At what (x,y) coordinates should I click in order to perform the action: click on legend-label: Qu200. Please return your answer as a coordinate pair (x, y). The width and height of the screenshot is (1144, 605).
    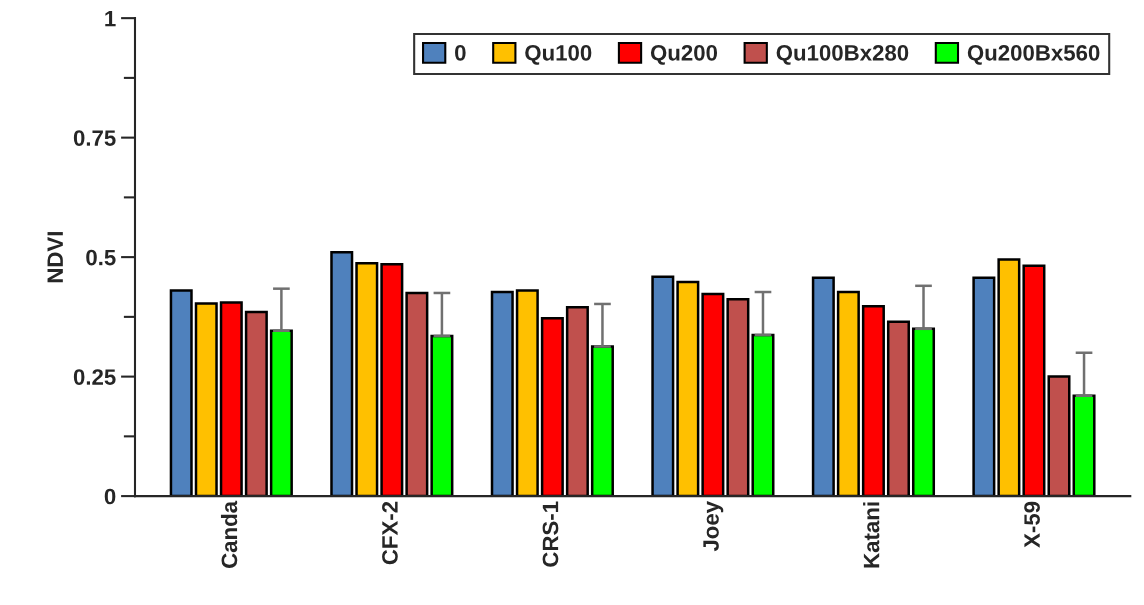
    Looking at the image, I should click on (684, 54).